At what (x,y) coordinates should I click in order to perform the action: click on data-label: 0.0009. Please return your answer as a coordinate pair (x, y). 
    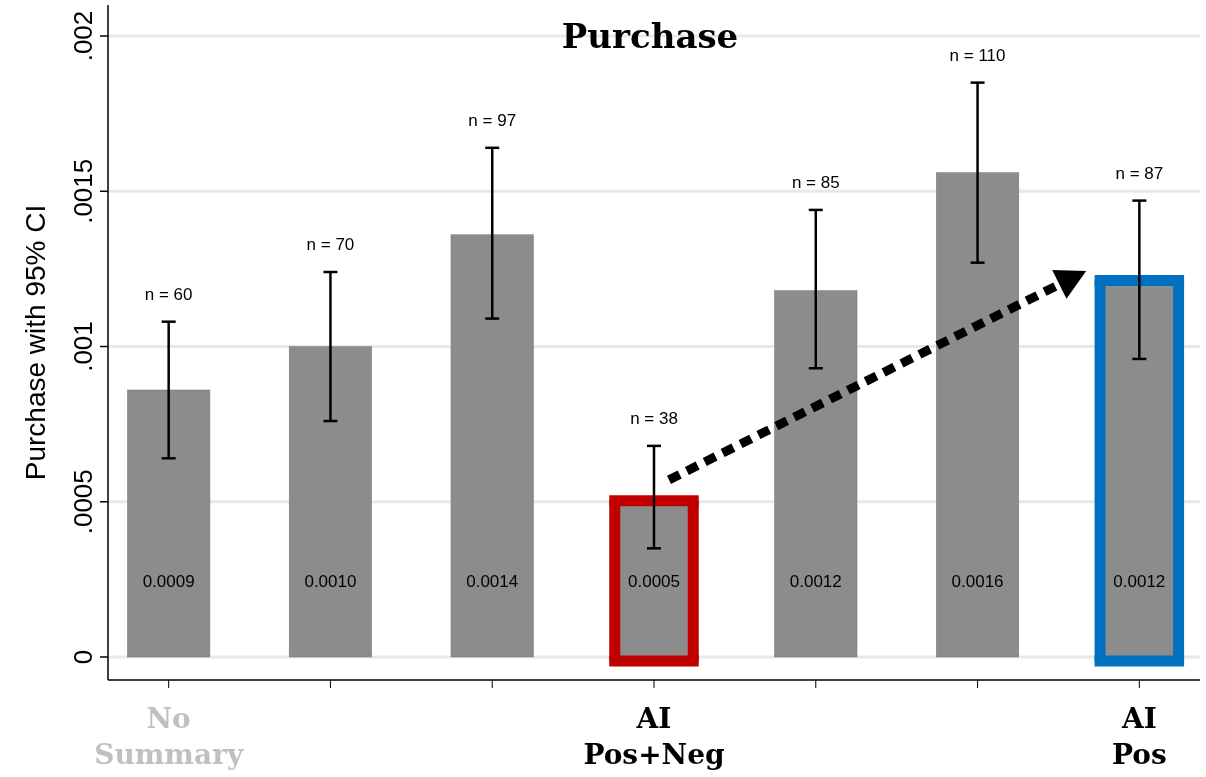
    Looking at the image, I should click on (168, 581).